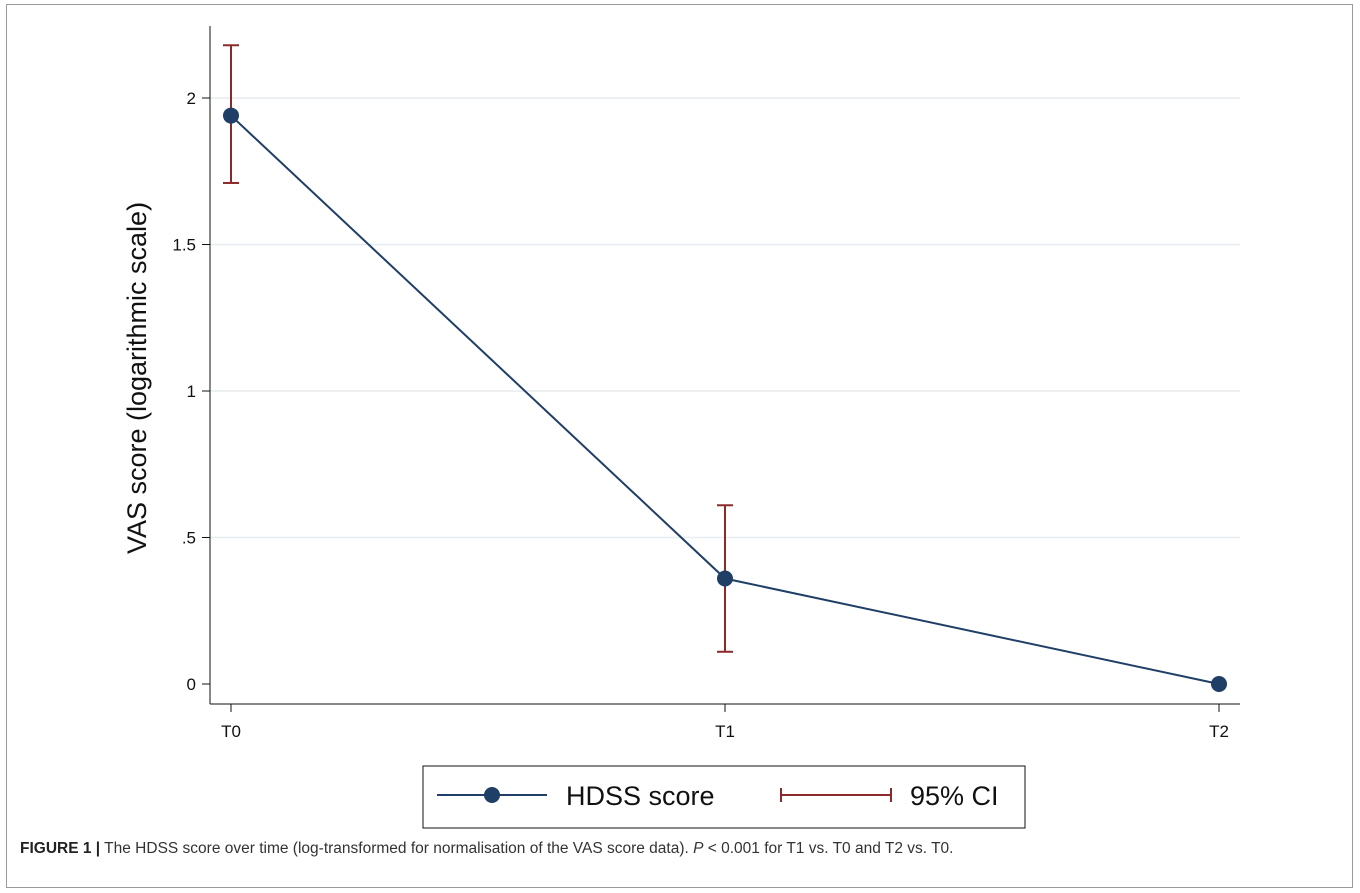 This screenshot has width=1360, height=893. I want to click on x-tick-label: T1, so click(725, 731).